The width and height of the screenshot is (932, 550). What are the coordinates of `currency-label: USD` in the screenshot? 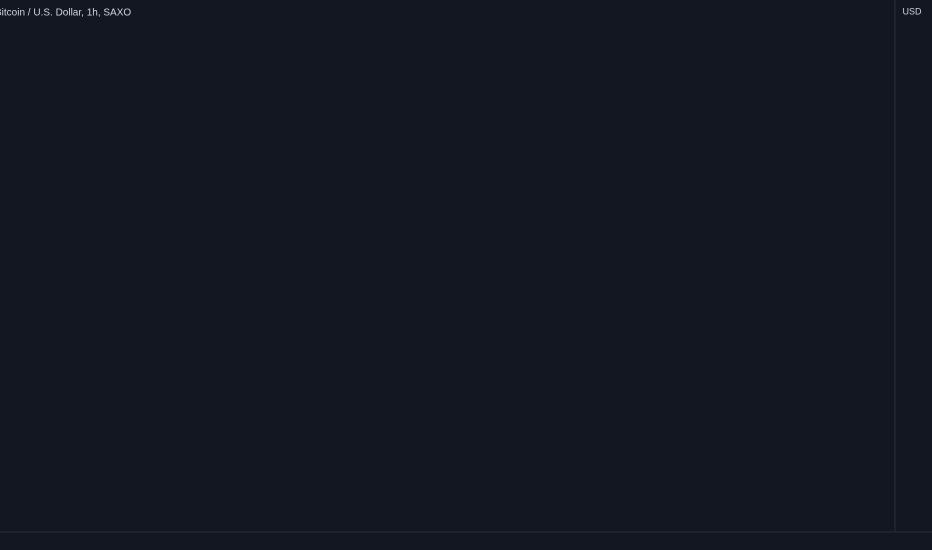 It's located at (912, 11).